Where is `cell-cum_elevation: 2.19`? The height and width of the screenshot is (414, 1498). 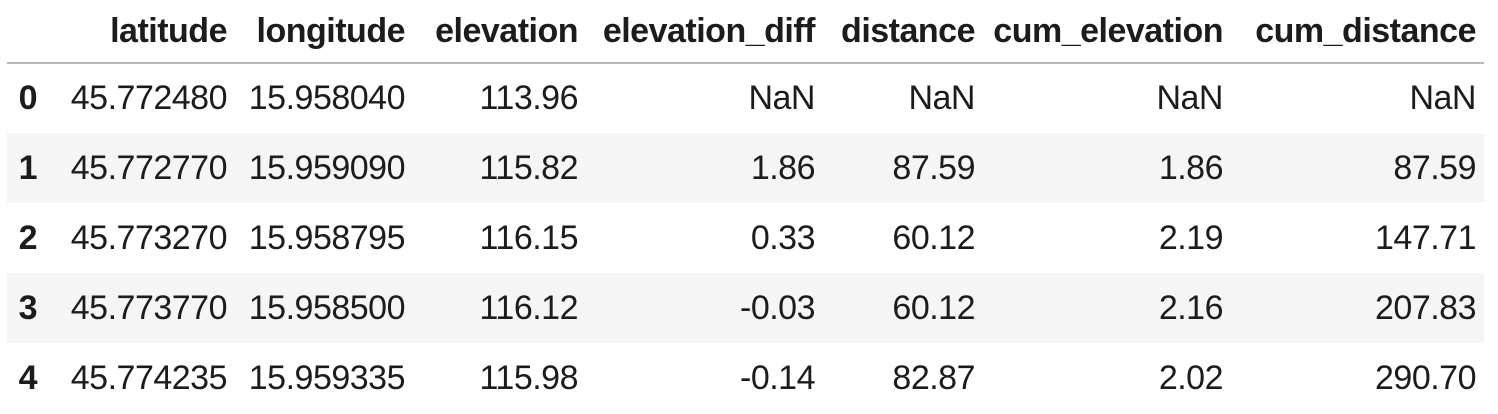 cell-cum_elevation: 2.19 is located at coordinates (1191, 237).